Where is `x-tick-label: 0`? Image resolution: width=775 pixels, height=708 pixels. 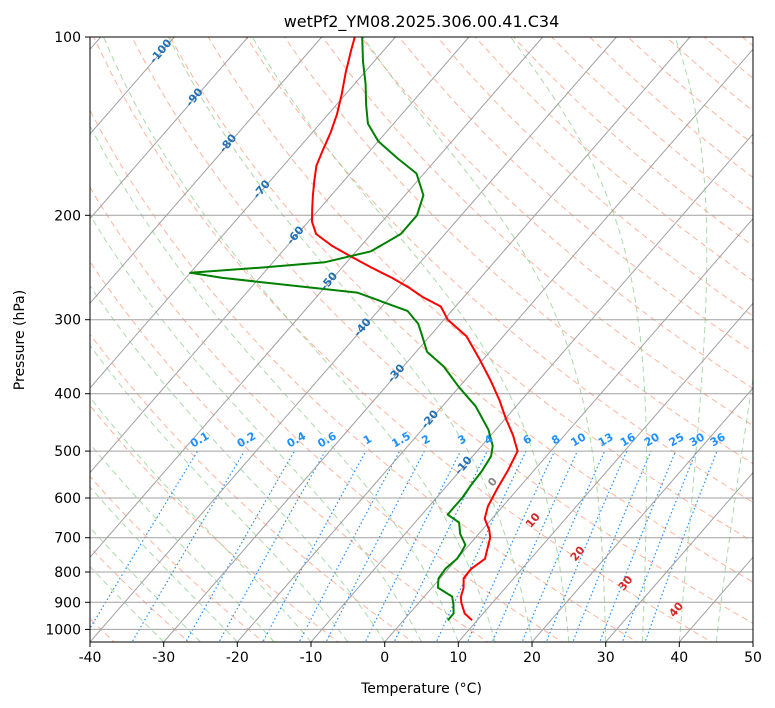
x-tick-label: 0 is located at coordinates (384, 658).